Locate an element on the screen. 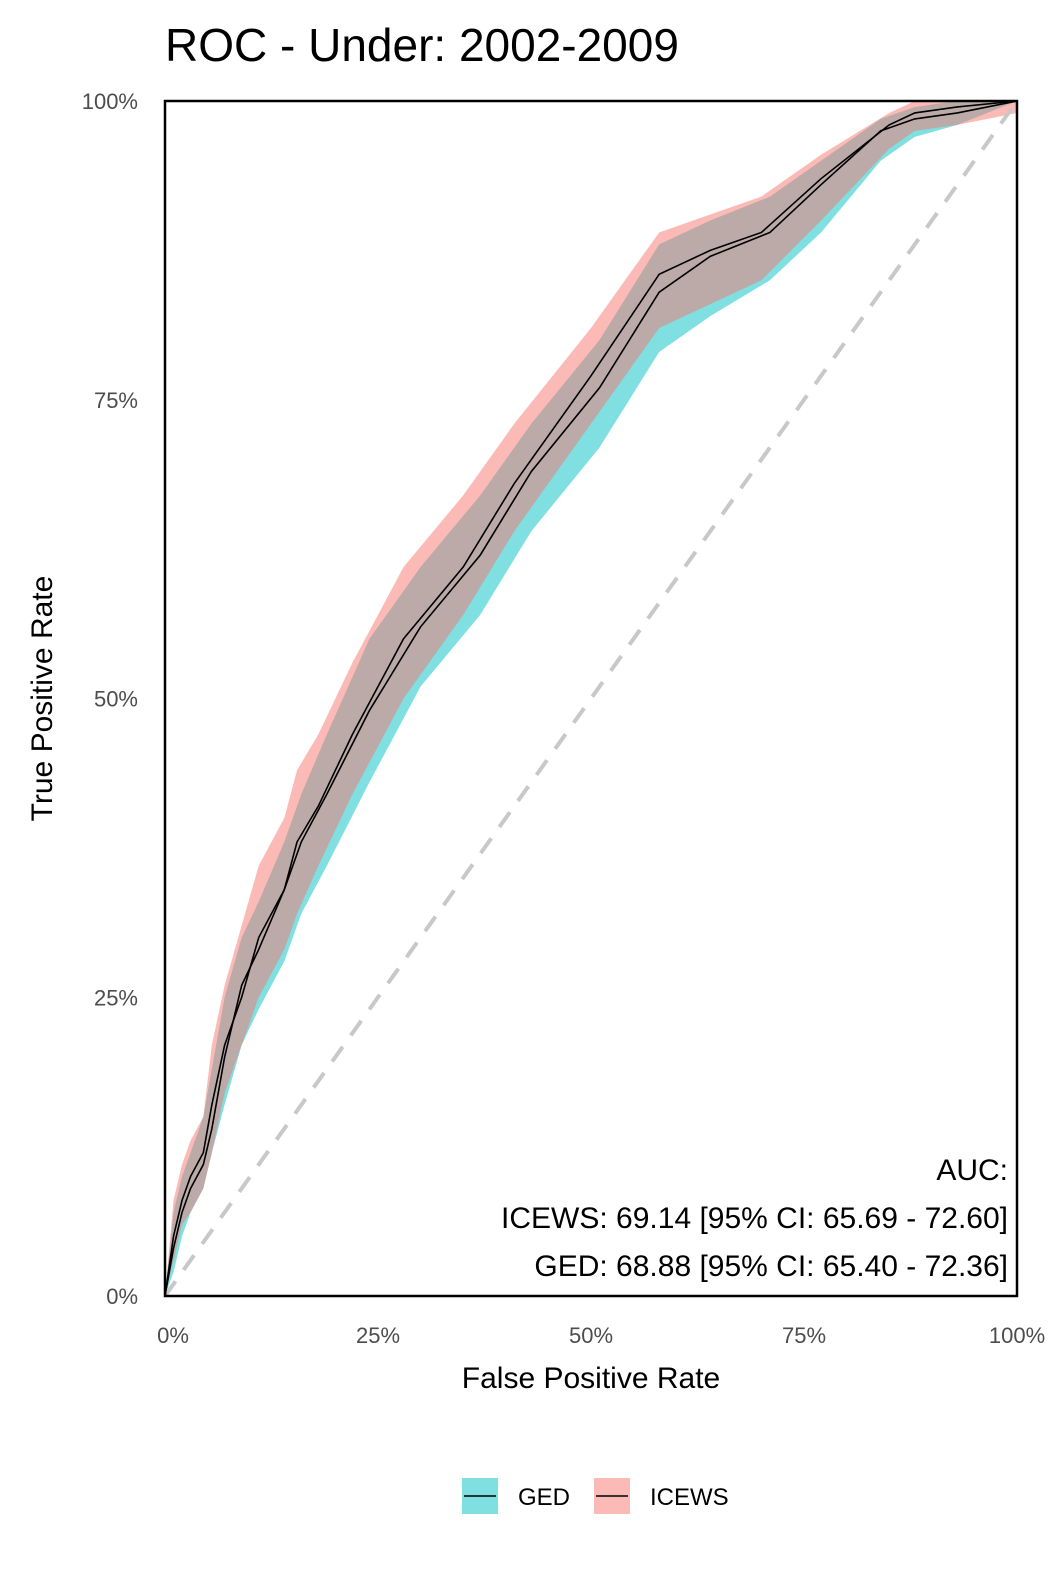 The width and height of the screenshot is (1050, 1575). auc-icews-line: ICEWS: 69.14 [95% CI: 65.69 - 72.60] is located at coordinates (754, 1218).